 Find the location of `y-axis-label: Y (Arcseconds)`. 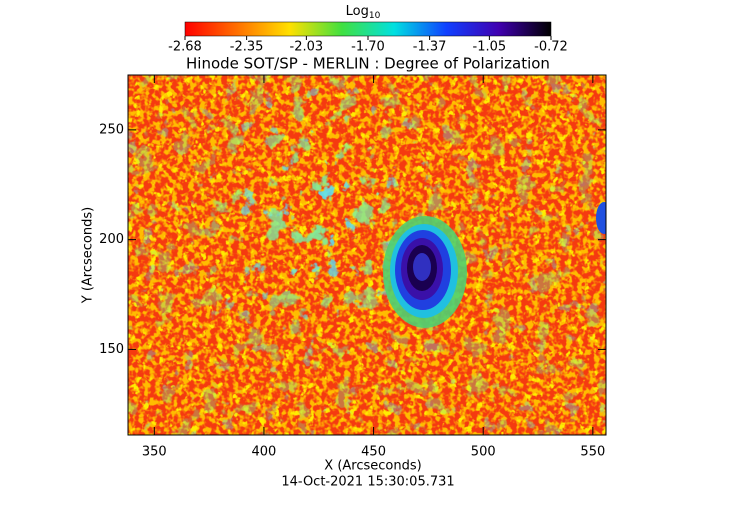

y-axis-label: Y (Arcseconds) is located at coordinates (88, 255).